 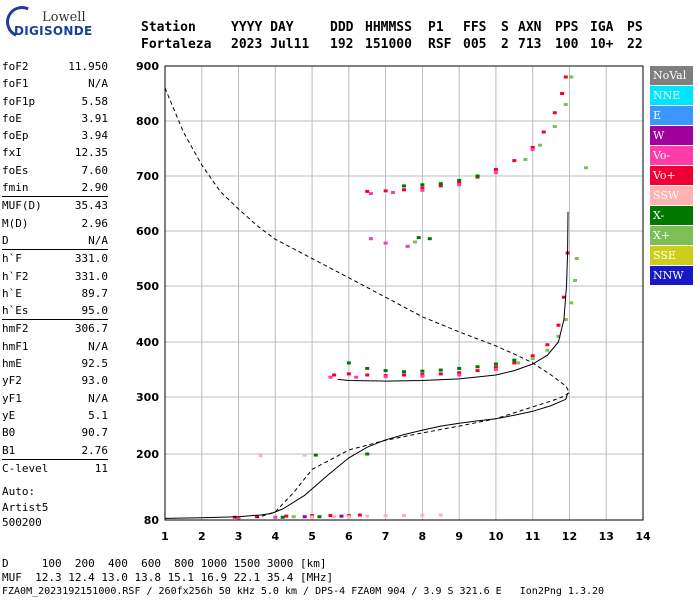 What do you see at coordinates (152, 520) in the screenshot?
I see `y-tick-label: 80` at bounding box center [152, 520].